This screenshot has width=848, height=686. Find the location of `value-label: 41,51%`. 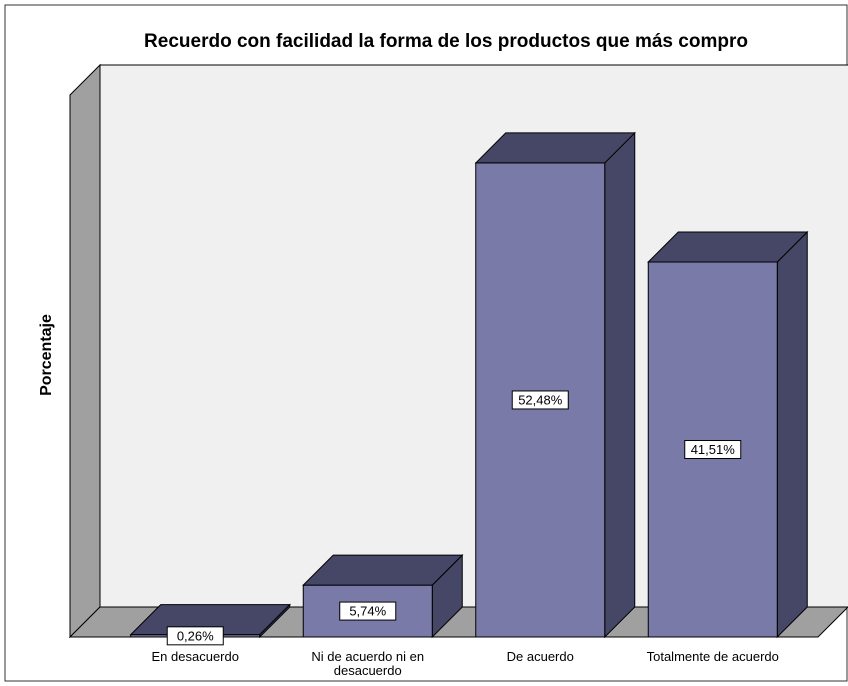

value-label: 41,51% is located at coordinates (713, 449).